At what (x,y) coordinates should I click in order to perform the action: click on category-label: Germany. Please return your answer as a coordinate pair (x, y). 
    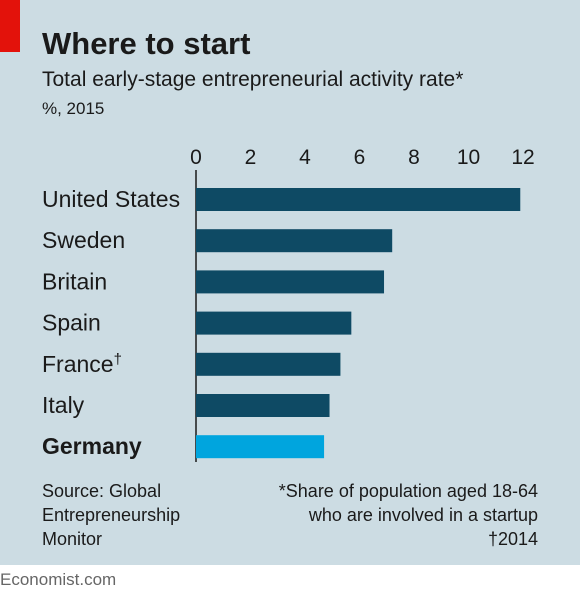
    Looking at the image, I should click on (92, 446).